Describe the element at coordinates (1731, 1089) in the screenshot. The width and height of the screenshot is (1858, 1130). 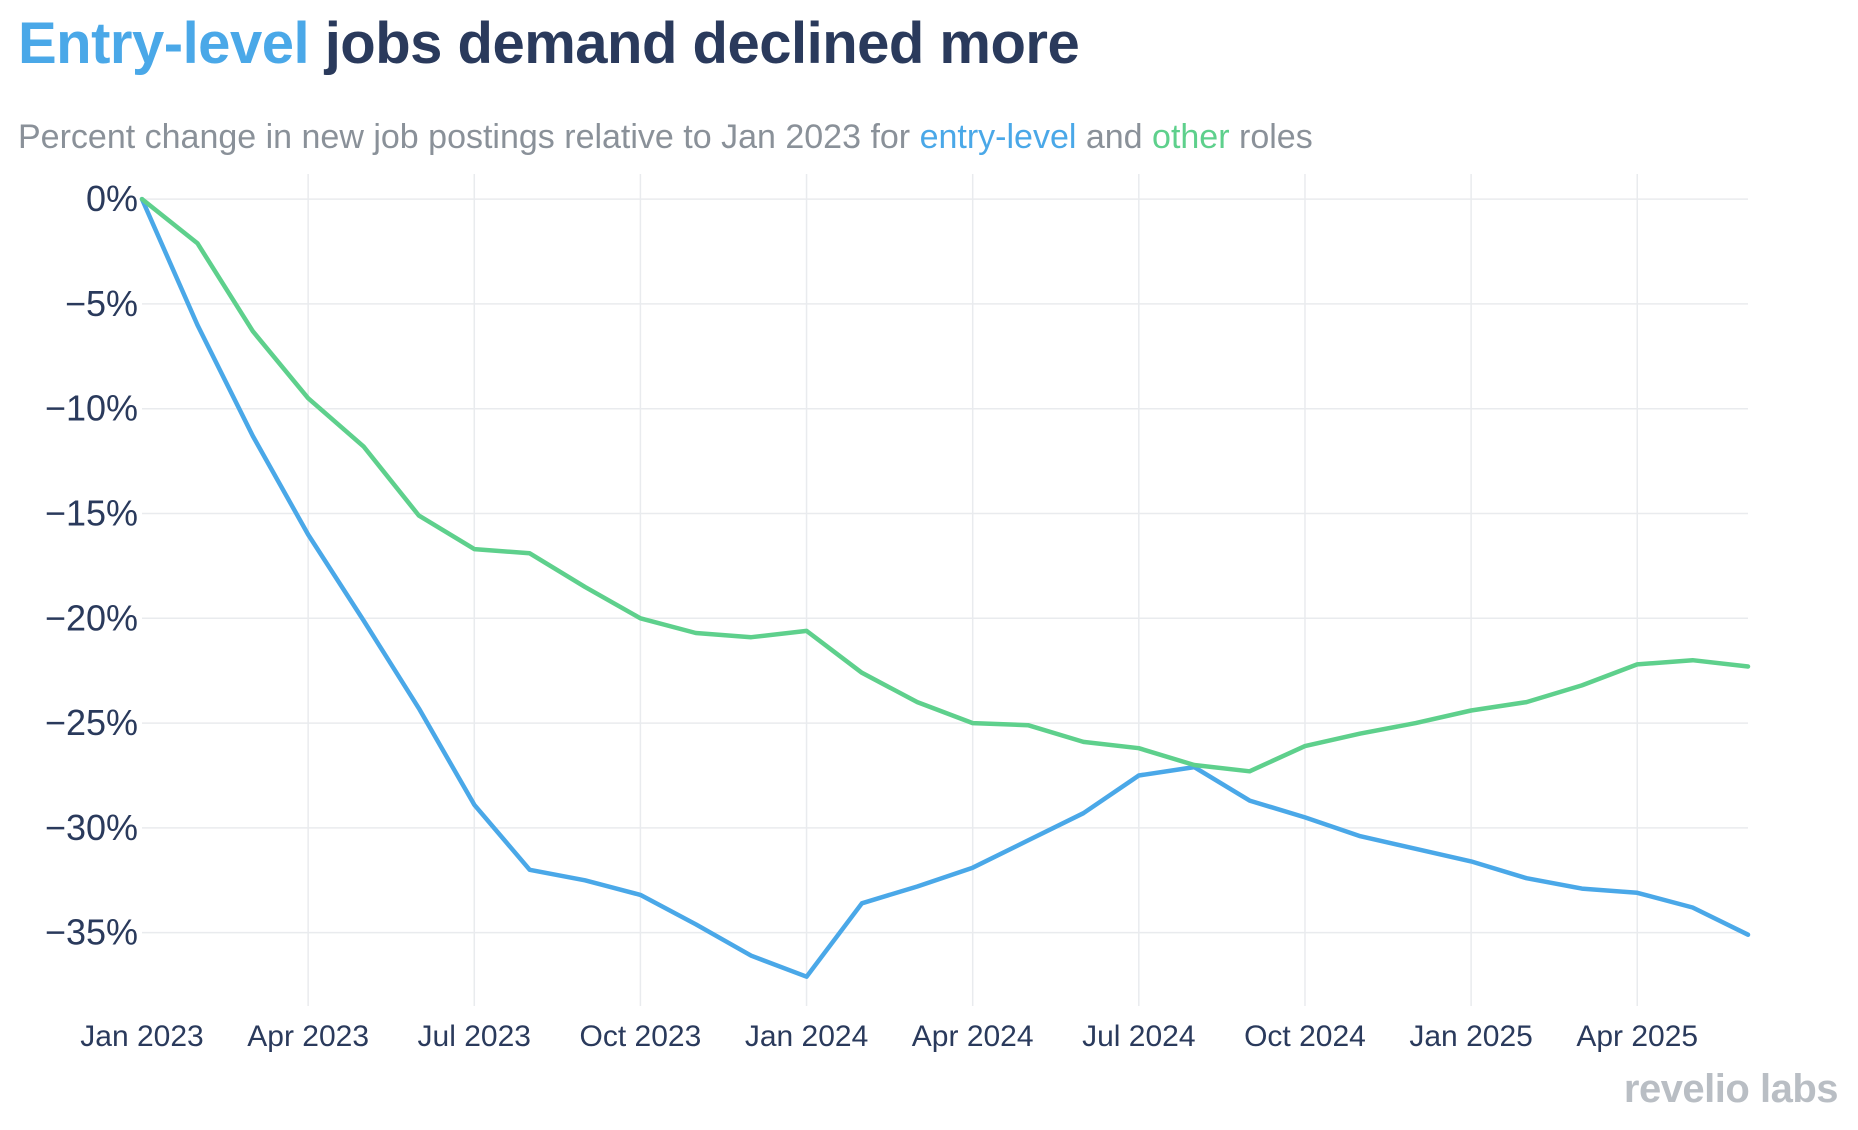
I see `revelio-labs-logo: revelio labs` at that location.